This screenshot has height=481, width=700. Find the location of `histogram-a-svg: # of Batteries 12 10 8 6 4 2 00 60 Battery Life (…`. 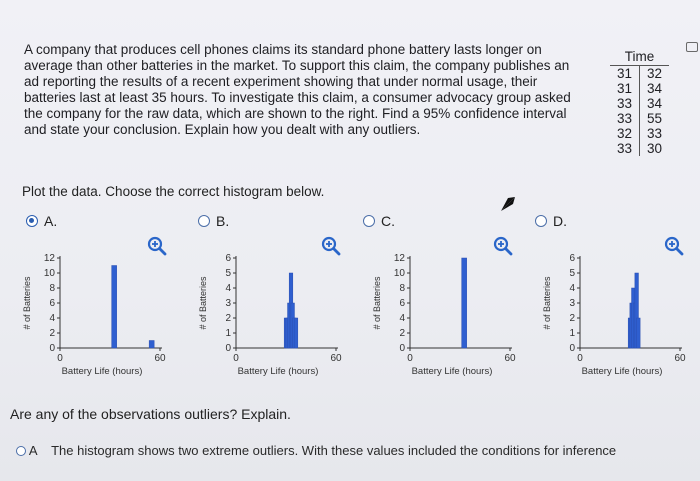

histogram-a-svg: # of Batteries 12 10 8 6 4 2 00 60 Battery Life (… is located at coordinates (94, 315).